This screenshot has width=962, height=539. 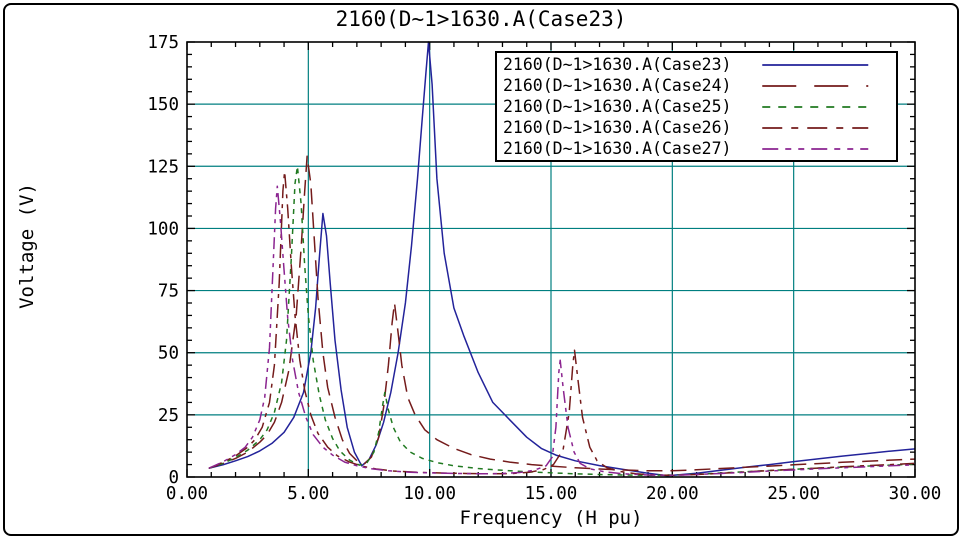 What do you see at coordinates (168, 354) in the screenshot?
I see `y-tick-label: 50` at bounding box center [168, 354].